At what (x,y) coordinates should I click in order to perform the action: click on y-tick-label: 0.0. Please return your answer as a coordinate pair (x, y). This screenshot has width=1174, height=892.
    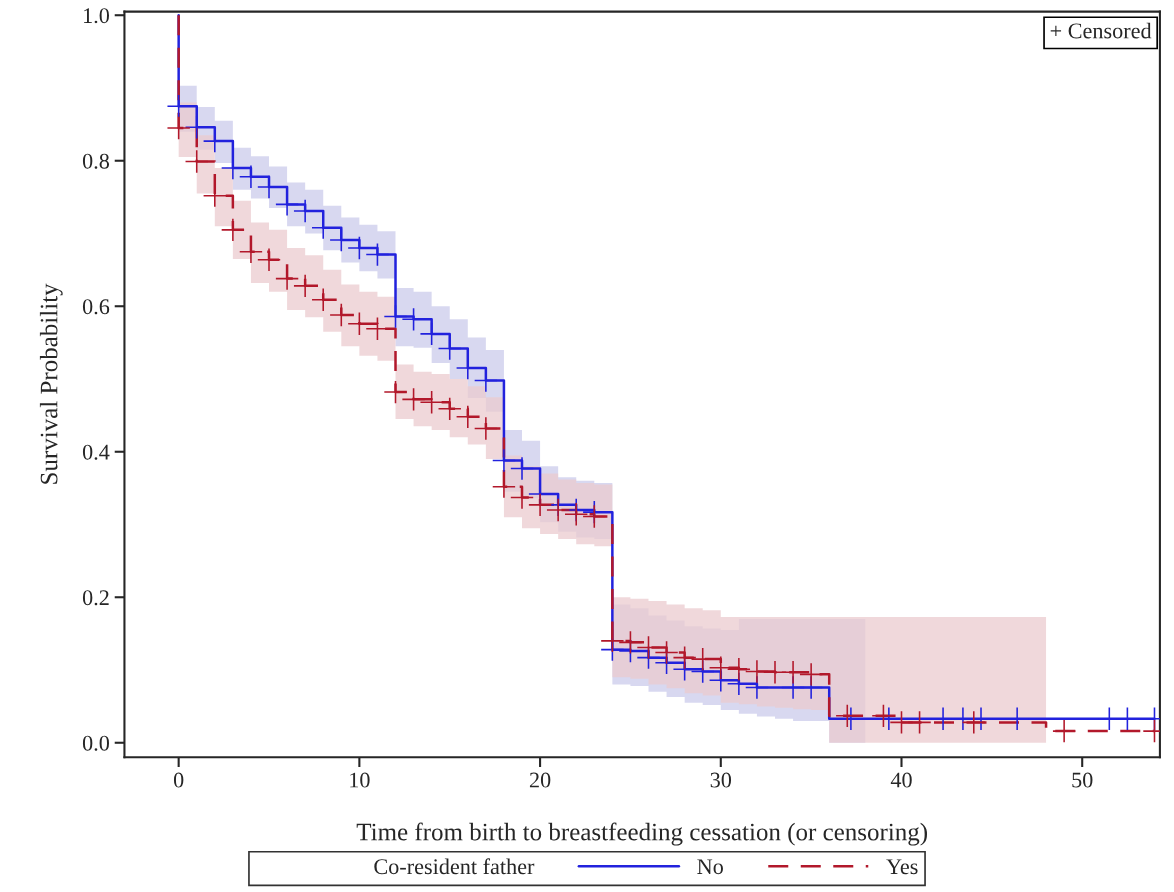
    Looking at the image, I should click on (96, 743).